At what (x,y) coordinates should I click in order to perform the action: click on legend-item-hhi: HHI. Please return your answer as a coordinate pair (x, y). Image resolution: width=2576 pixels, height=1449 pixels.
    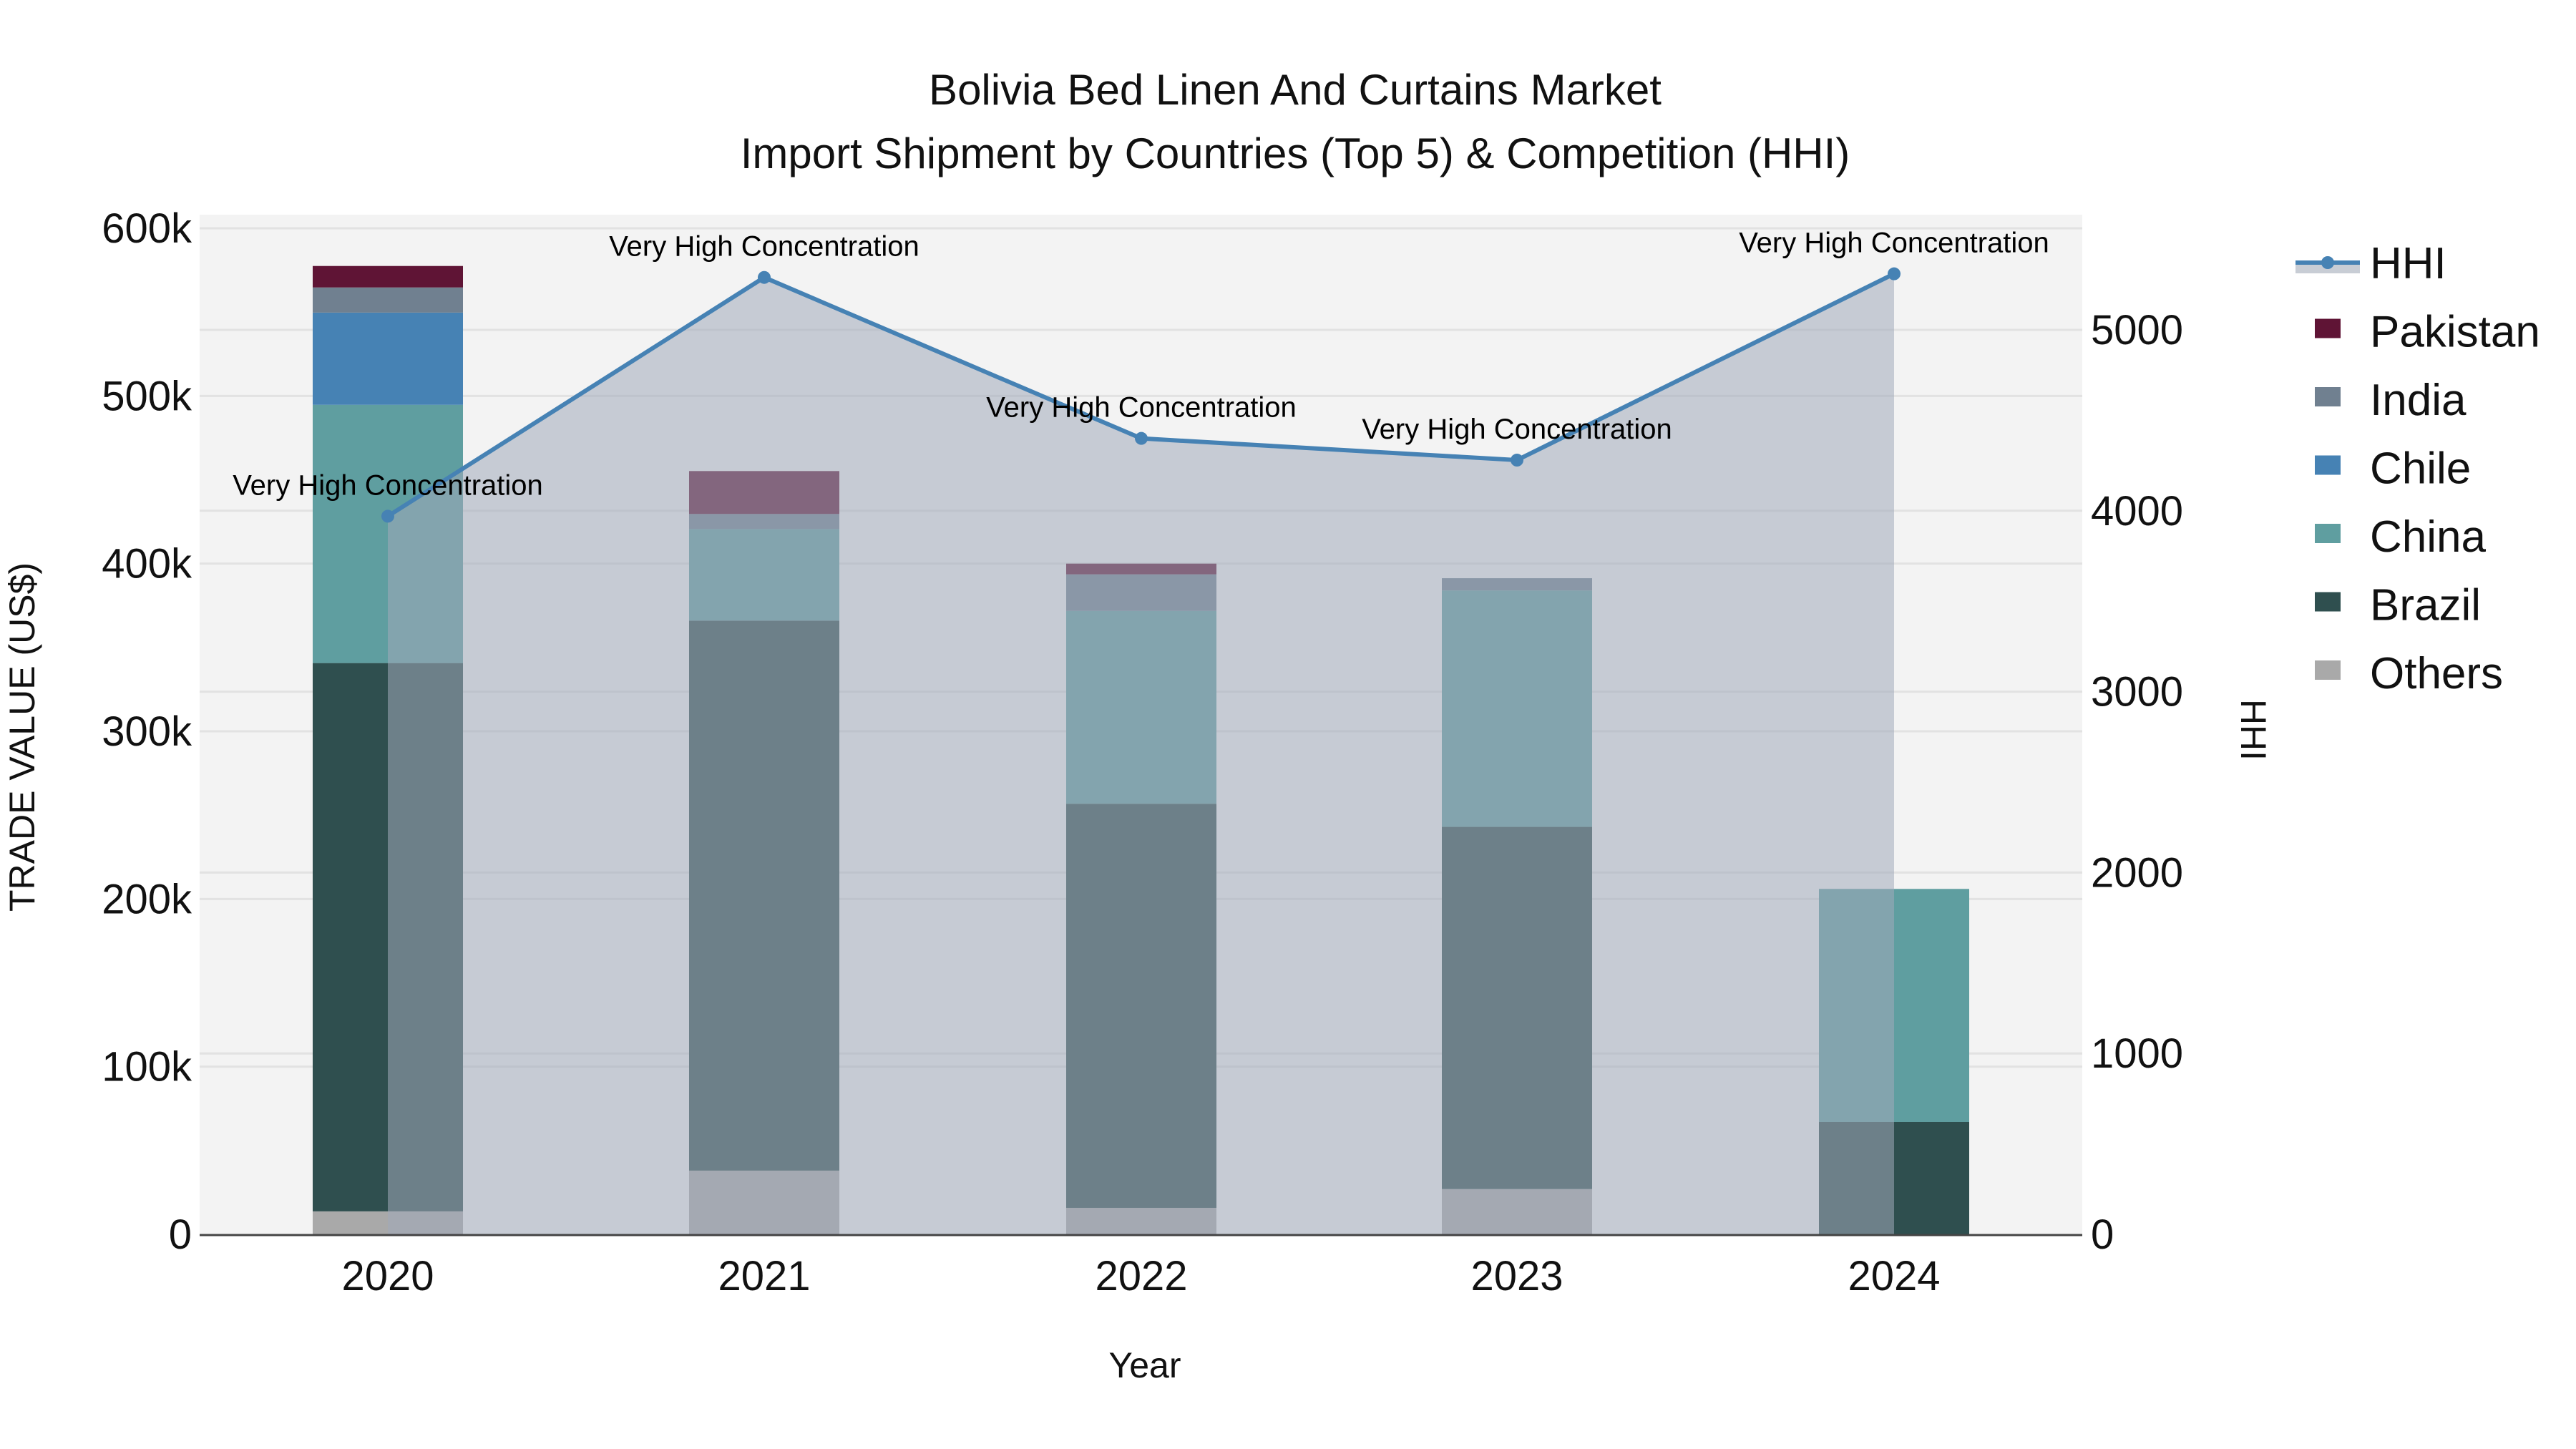
    Looking at the image, I should click on (2371, 263).